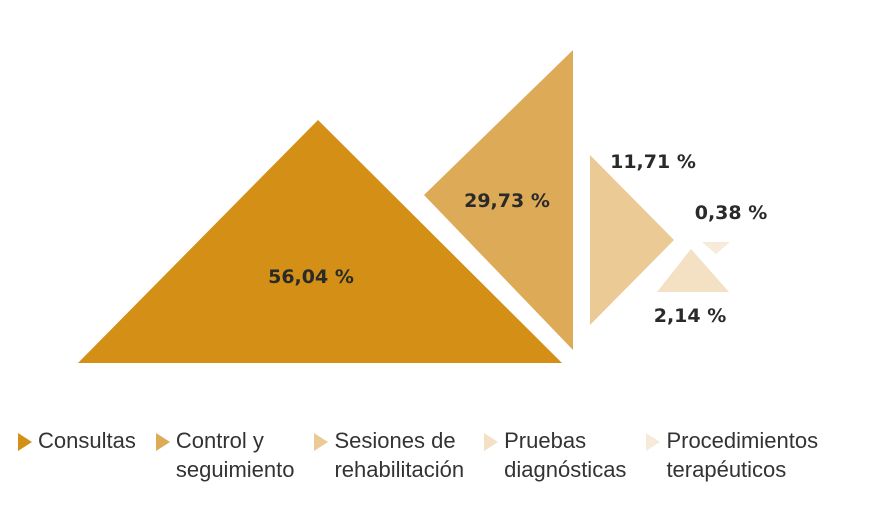 Image resolution: width=888 pixels, height=522 pixels. Describe the element at coordinates (653, 162) in the screenshot. I see `value-label-sesiones-rehabilitacion: 11,71 %` at that location.